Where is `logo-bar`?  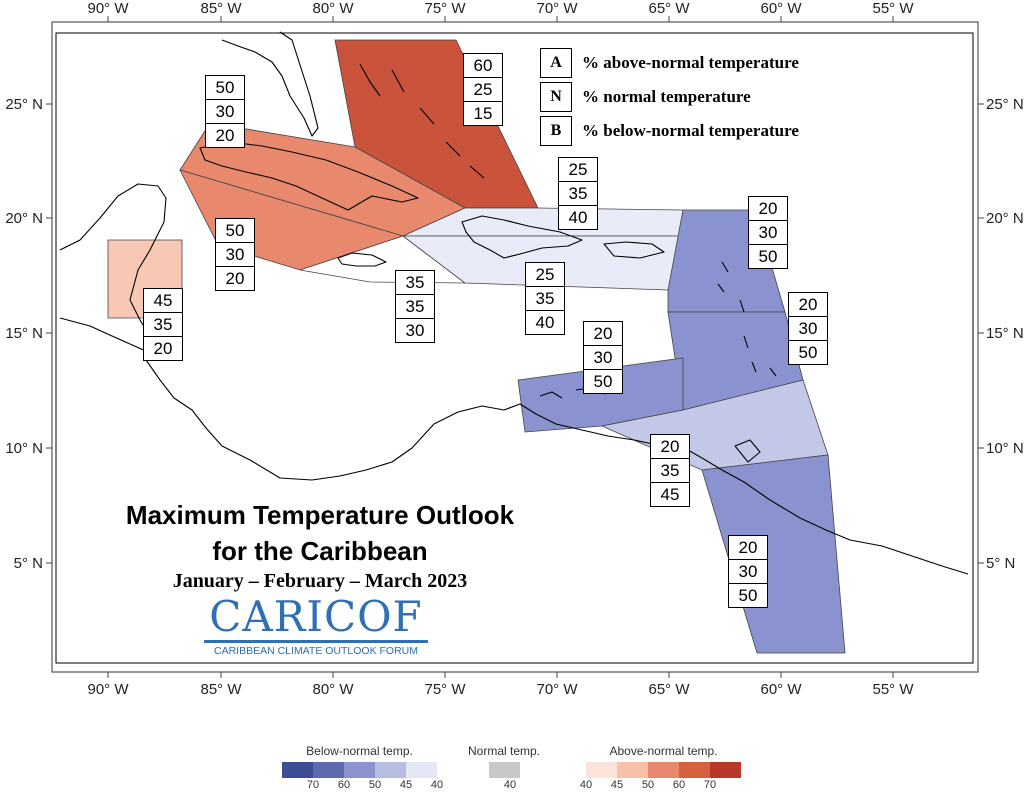
logo-bar is located at coordinates (316, 641).